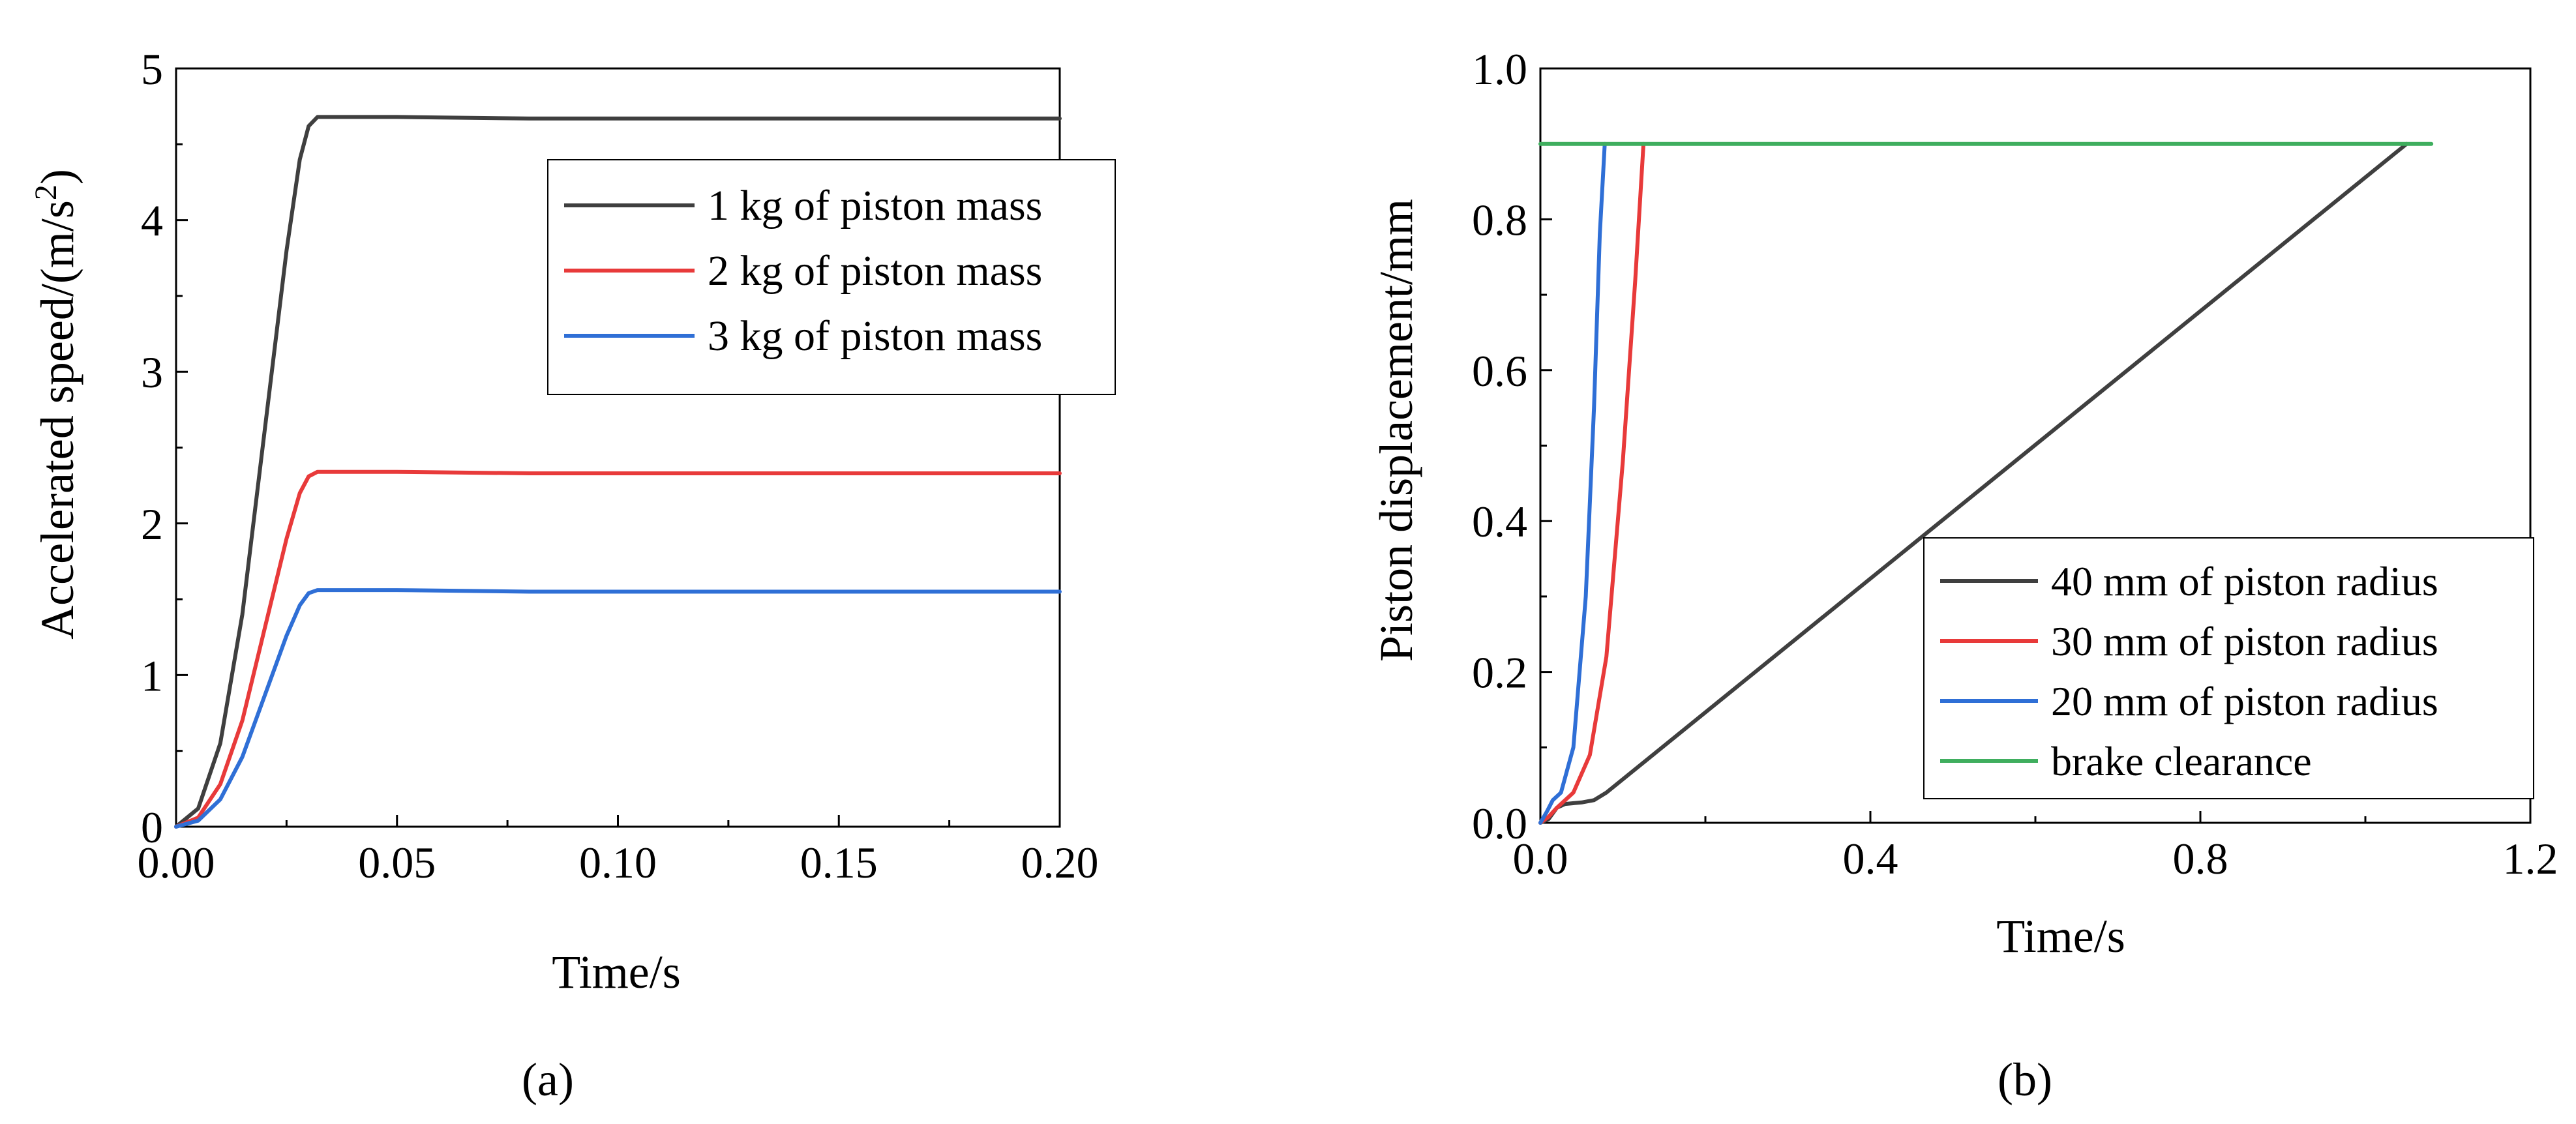 Image resolution: width=2576 pixels, height=1124 pixels. I want to click on panel-a-caption: (a), so click(548, 1080).